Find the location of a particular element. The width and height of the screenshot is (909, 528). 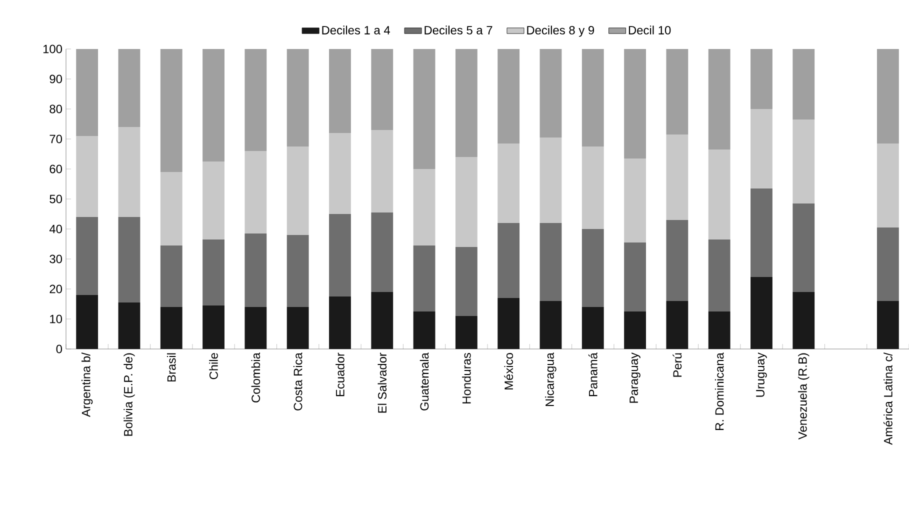

x-tick-label: Argentina b/ is located at coordinates (87, 384).